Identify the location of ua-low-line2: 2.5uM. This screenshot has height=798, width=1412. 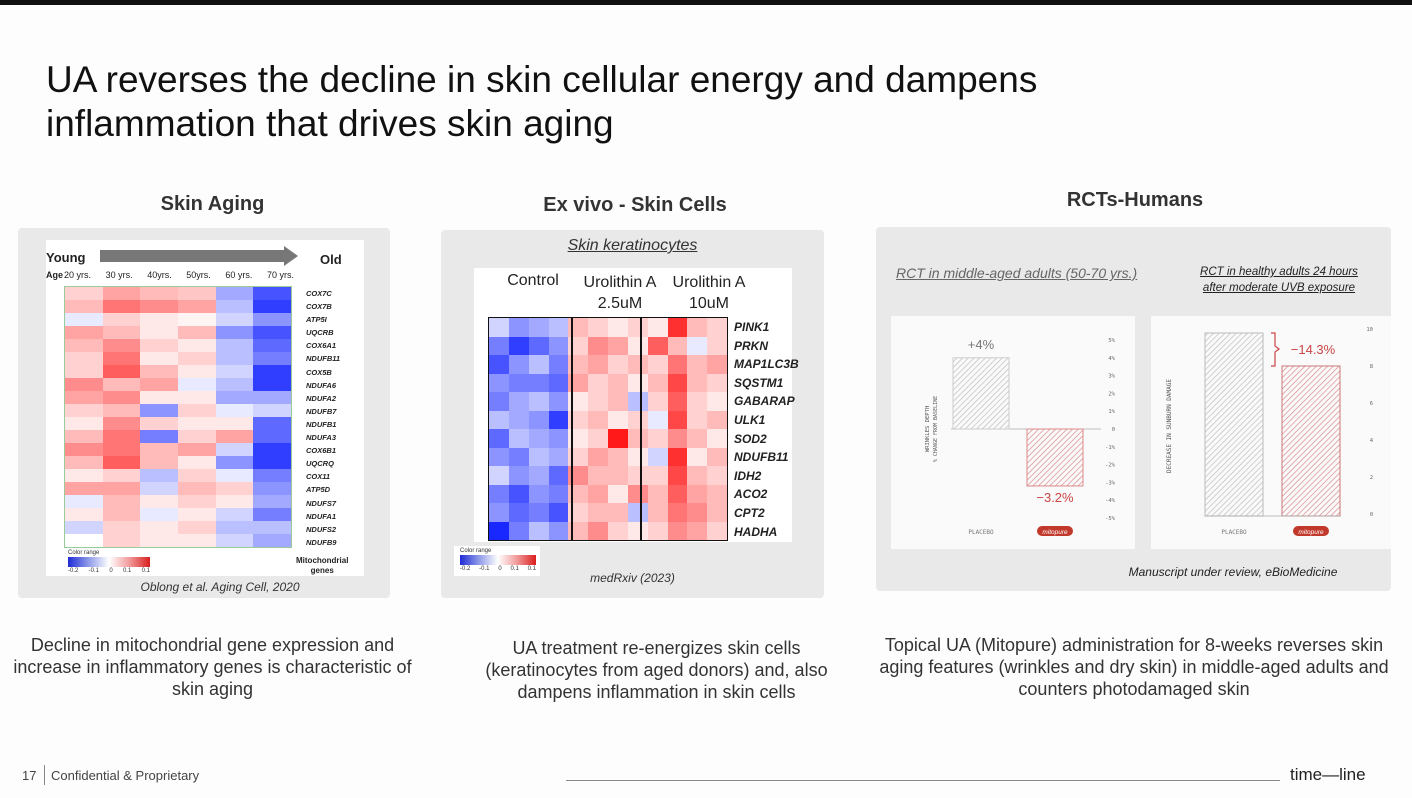
(620, 303).